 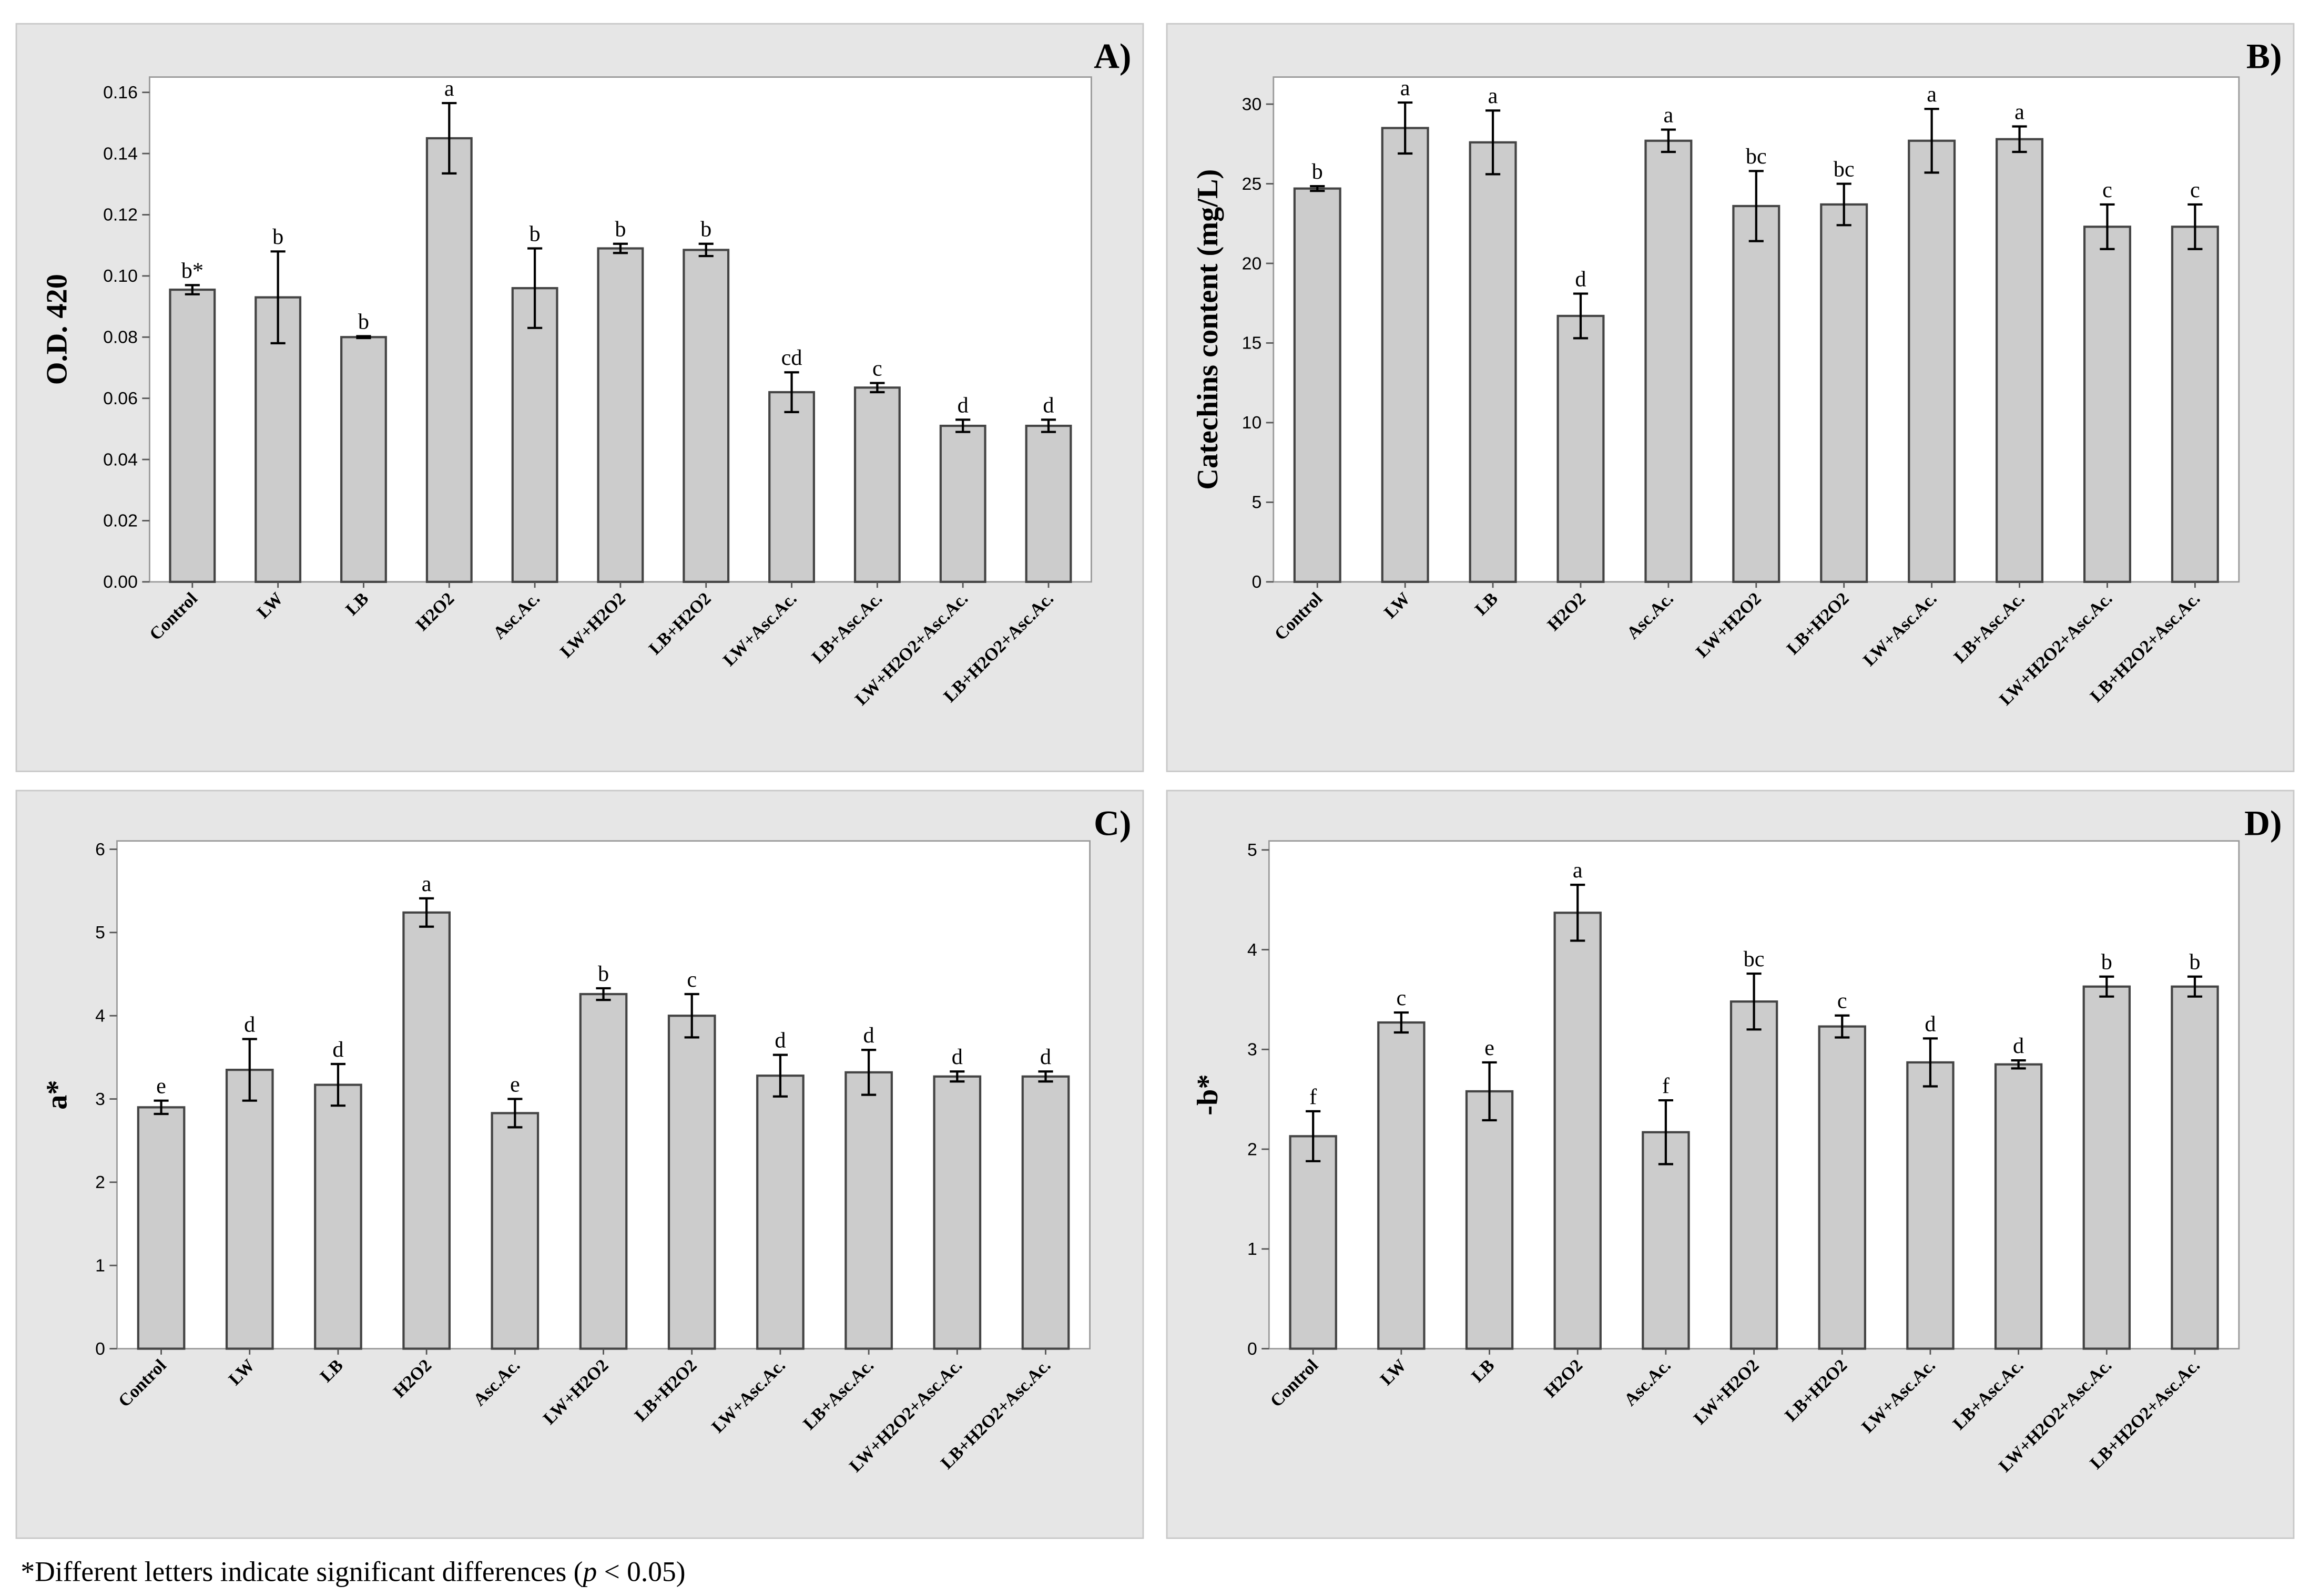 I want to click on y-tick-label: 0.12, so click(x=120, y=215).